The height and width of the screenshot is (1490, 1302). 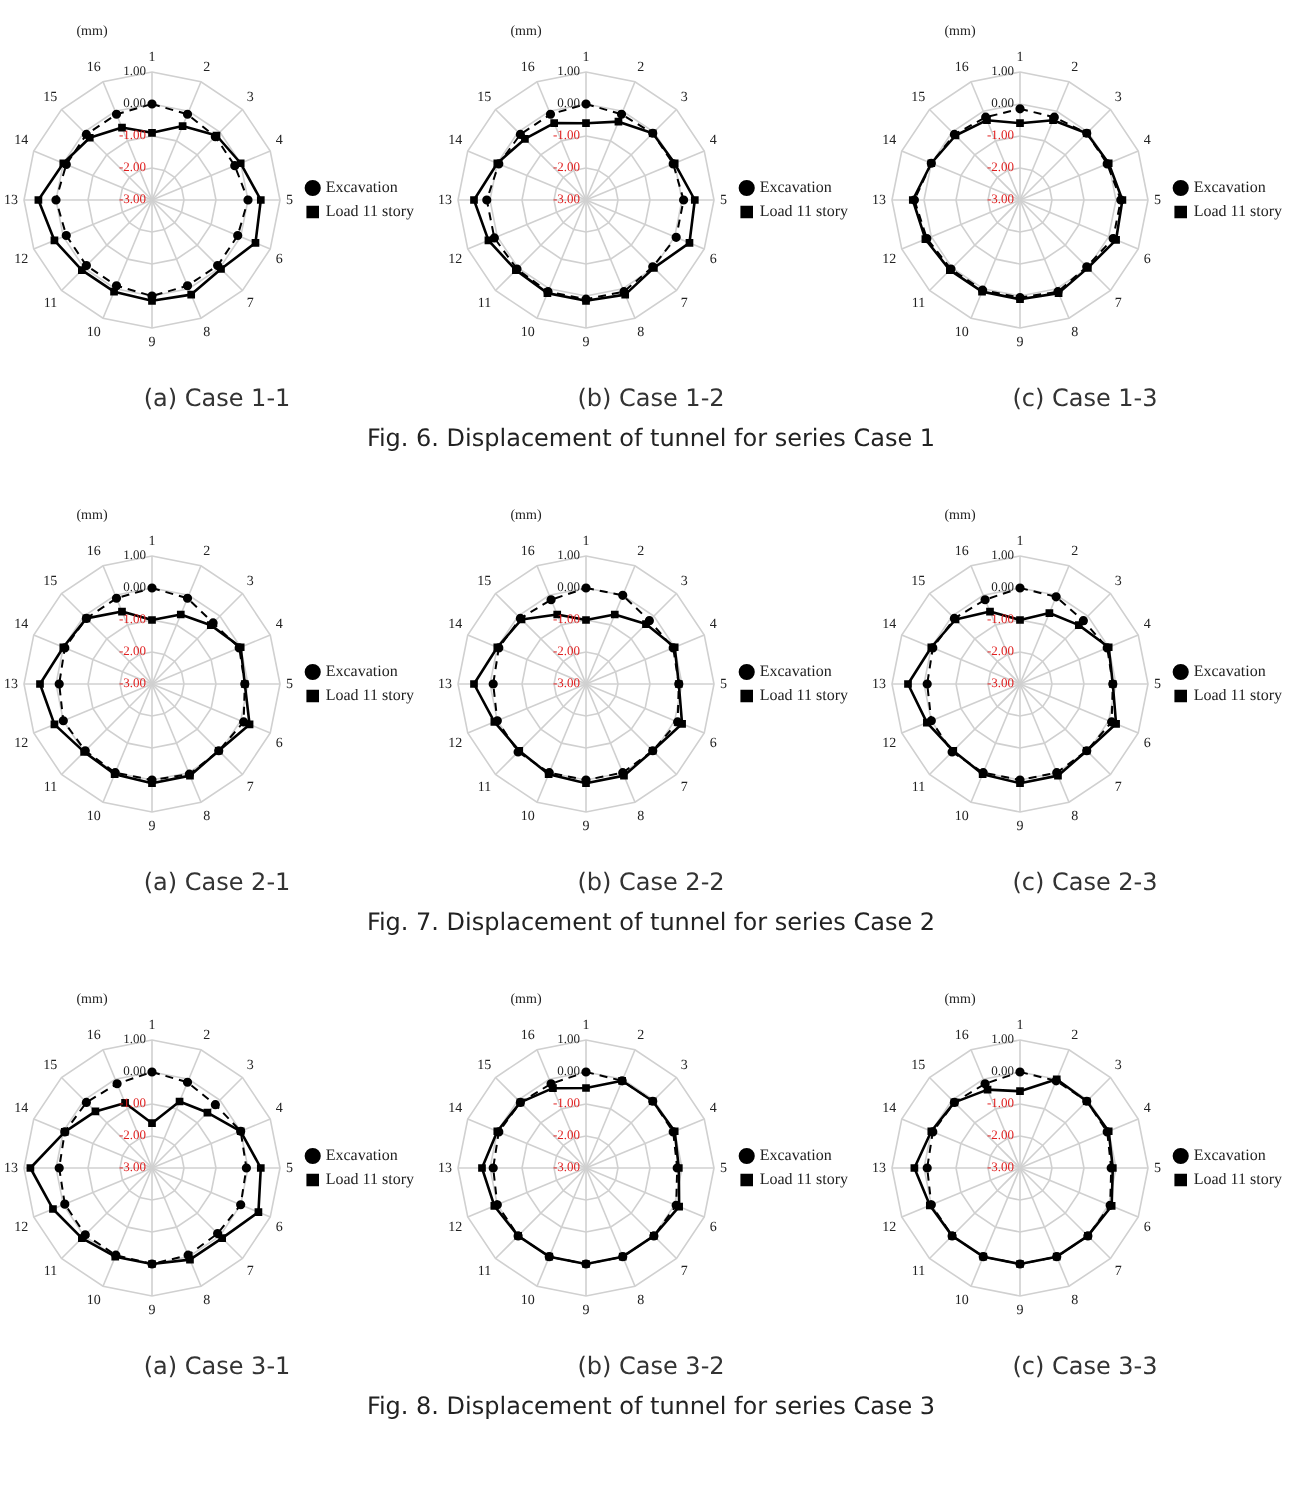 What do you see at coordinates (651, 399) in the screenshot?
I see `text: (b) Case 1-2` at bounding box center [651, 399].